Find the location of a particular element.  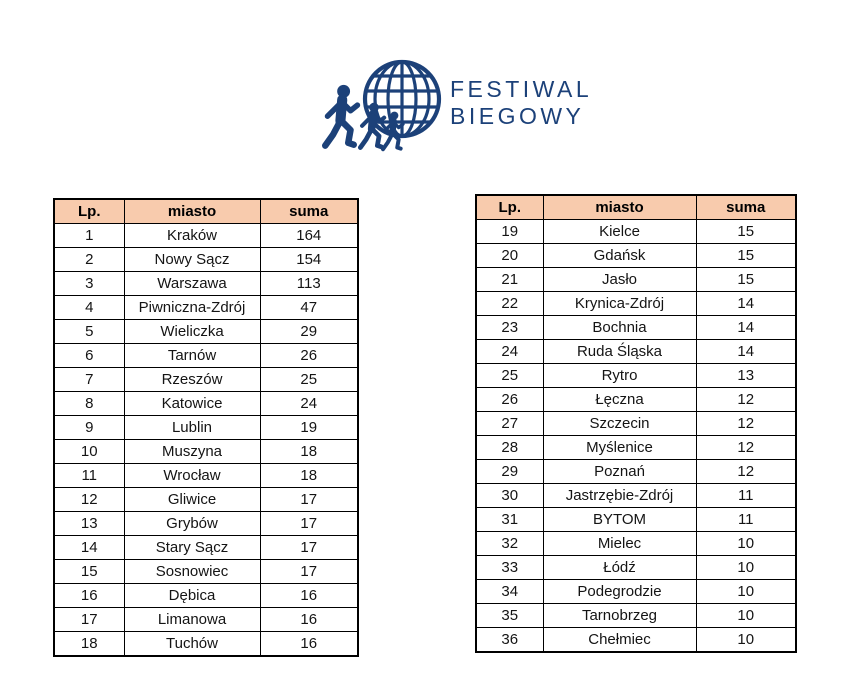

column-header: miasto is located at coordinates (619, 207).